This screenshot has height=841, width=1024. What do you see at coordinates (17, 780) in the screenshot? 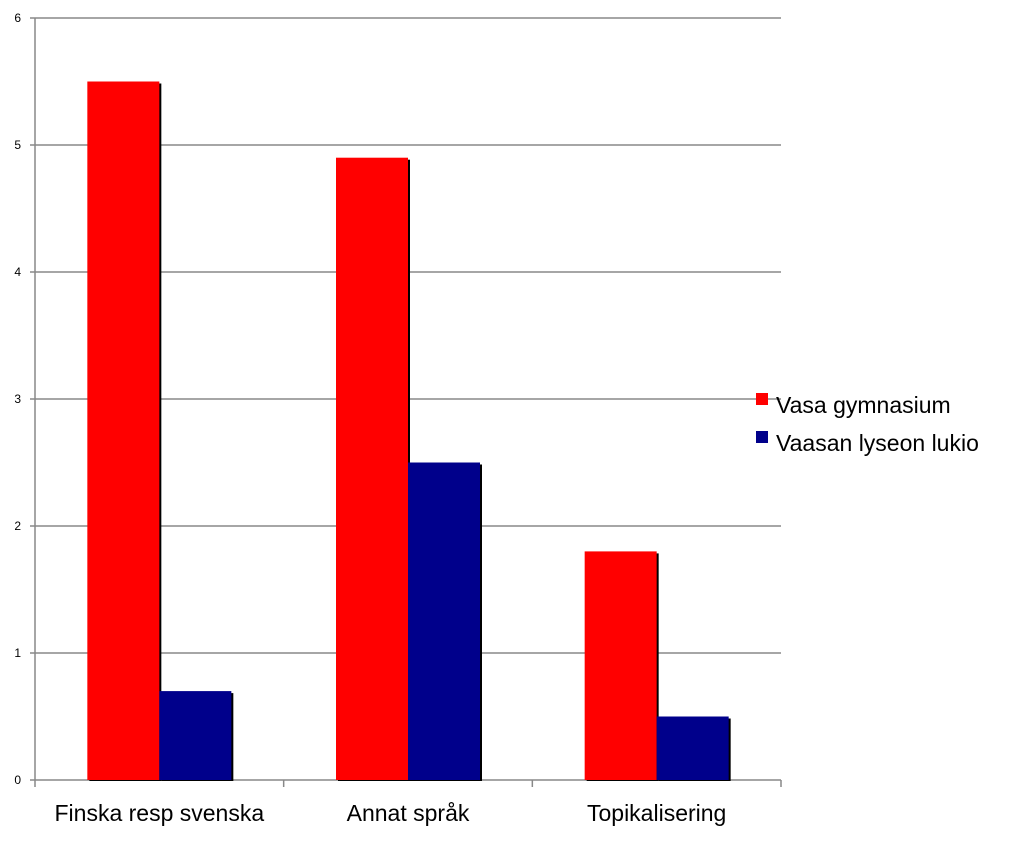
I see `y-tick-label: 0` at bounding box center [17, 780].